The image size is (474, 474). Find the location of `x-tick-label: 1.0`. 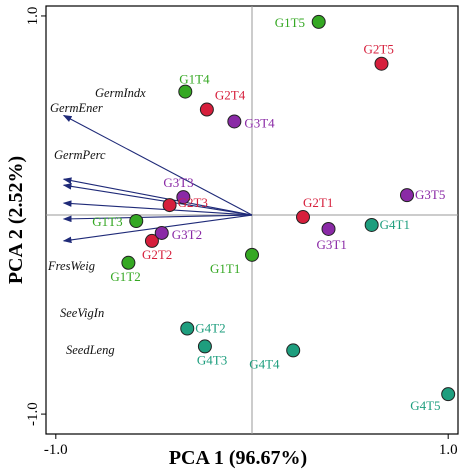

x-tick-label: 1.0 is located at coordinates (448, 450).